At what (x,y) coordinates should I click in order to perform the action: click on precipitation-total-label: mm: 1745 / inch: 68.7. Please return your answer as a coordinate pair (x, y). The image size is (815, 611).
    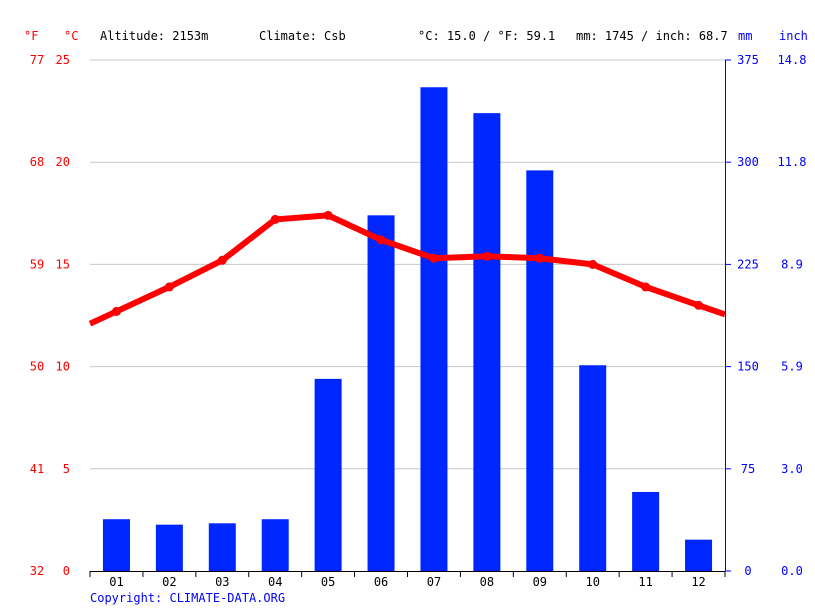
    Looking at the image, I should click on (652, 36).